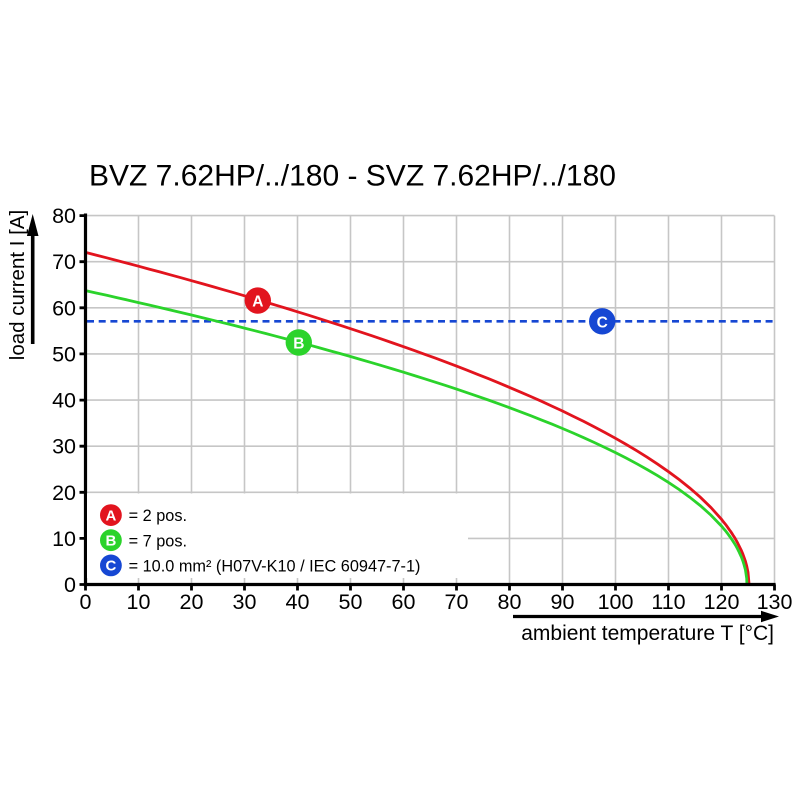 The image size is (800, 800). I want to click on svg-text: 90, so click(563, 602).